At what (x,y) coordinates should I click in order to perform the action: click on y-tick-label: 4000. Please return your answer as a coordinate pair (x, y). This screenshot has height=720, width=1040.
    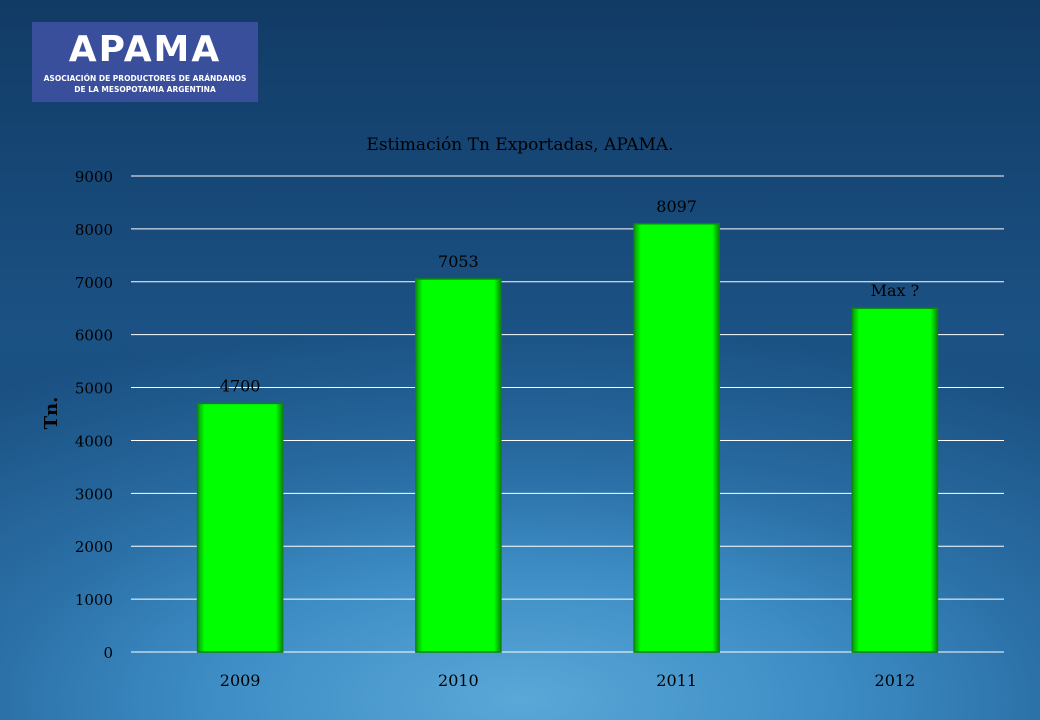
    Looking at the image, I should click on (94, 441).